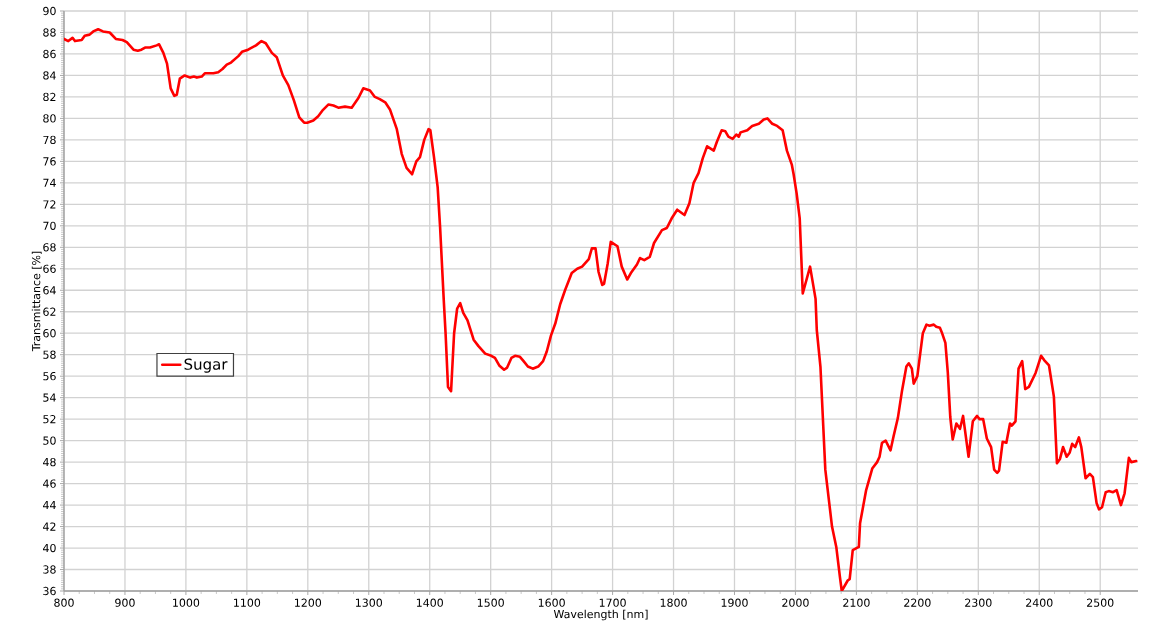 This screenshot has height=641, width=1150. I want to click on y-tick-label: 36, so click(49, 591).